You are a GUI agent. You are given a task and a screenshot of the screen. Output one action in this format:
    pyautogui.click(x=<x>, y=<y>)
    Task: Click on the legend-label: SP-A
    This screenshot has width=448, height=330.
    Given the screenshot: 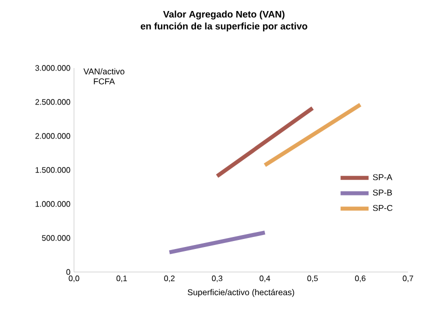 What is the action you would take?
    pyautogui.click(x=382, y=177)
    